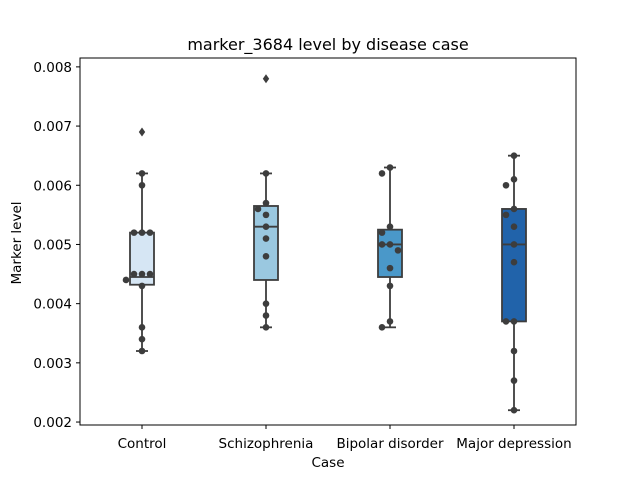 This screenshot has width=640, height=480. Describe the element at coordinates (390, 444) in the screenshot. I see `x-tick-label: Bipolar disorder` at that location.